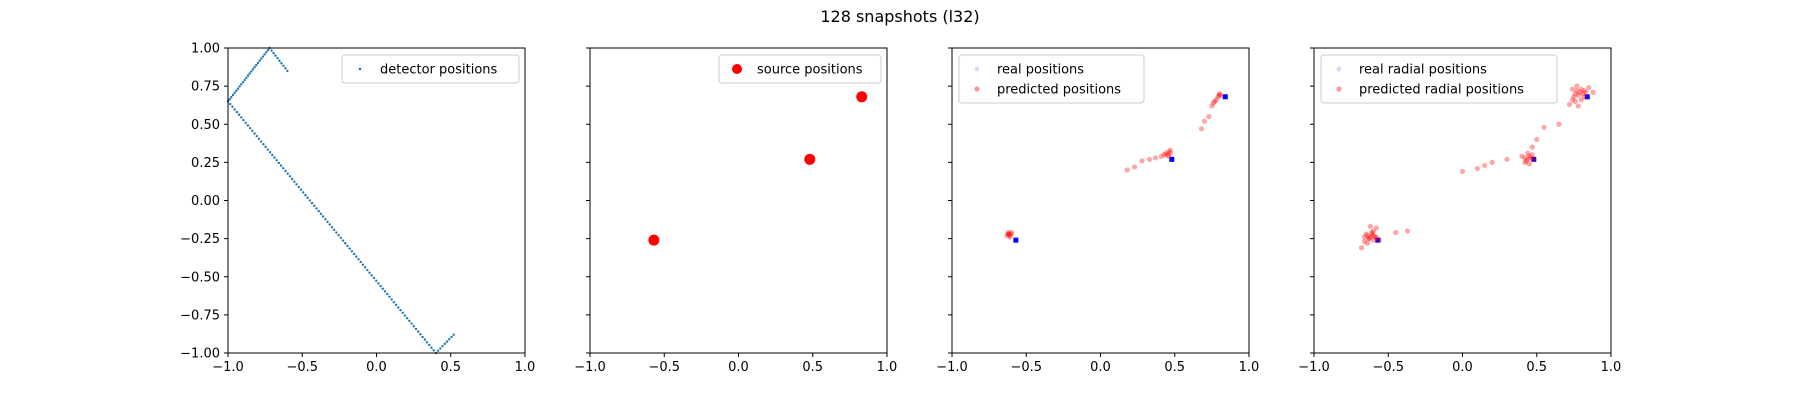 The width and height of the screenshot is (1800, 400). What do you see at coordinates (200, 354) in the screenshot?
I see `y-tick-label: −1.00` at bounding box center [200, 354].